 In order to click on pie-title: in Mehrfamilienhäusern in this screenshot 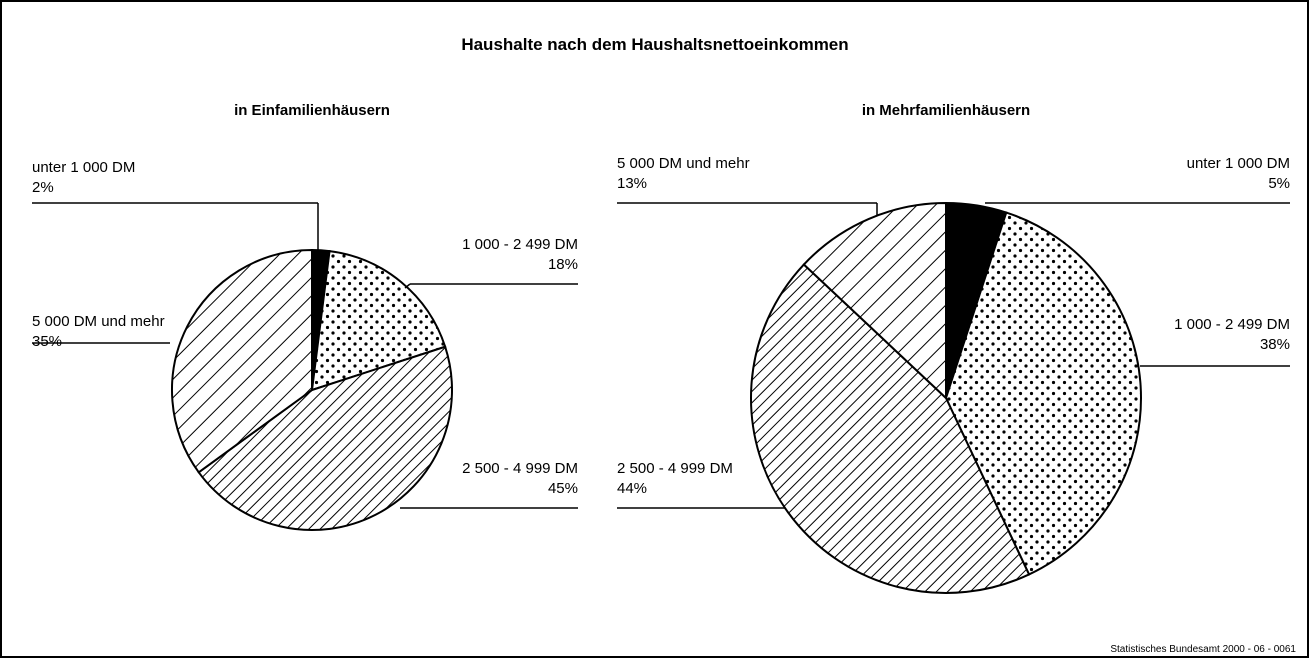, I will do `click(946, 110)`.